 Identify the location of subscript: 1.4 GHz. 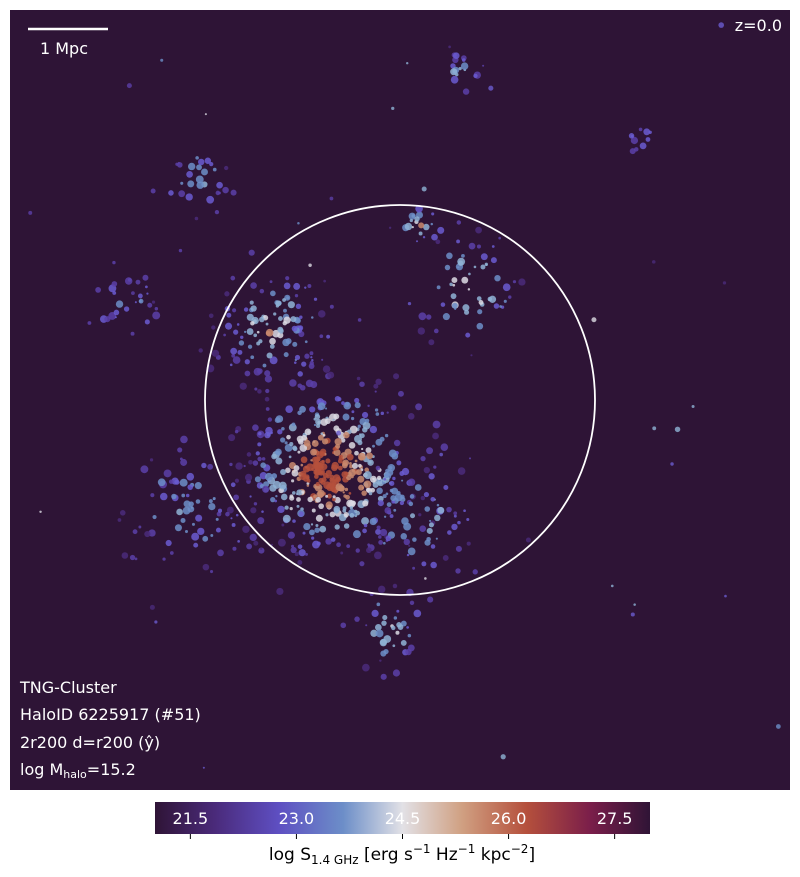
(335, 860).